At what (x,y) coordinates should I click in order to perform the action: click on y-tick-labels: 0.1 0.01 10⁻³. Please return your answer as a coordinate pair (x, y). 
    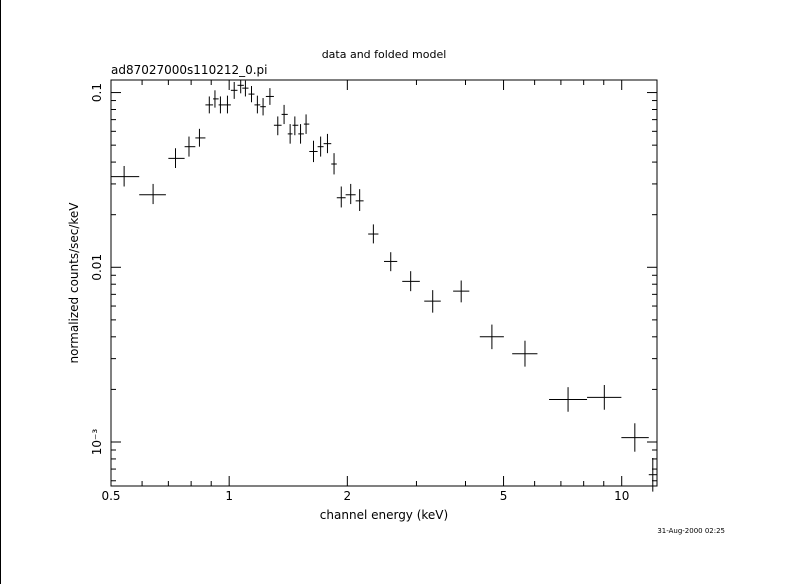
    Looking at the image, I should click on (97, 269).